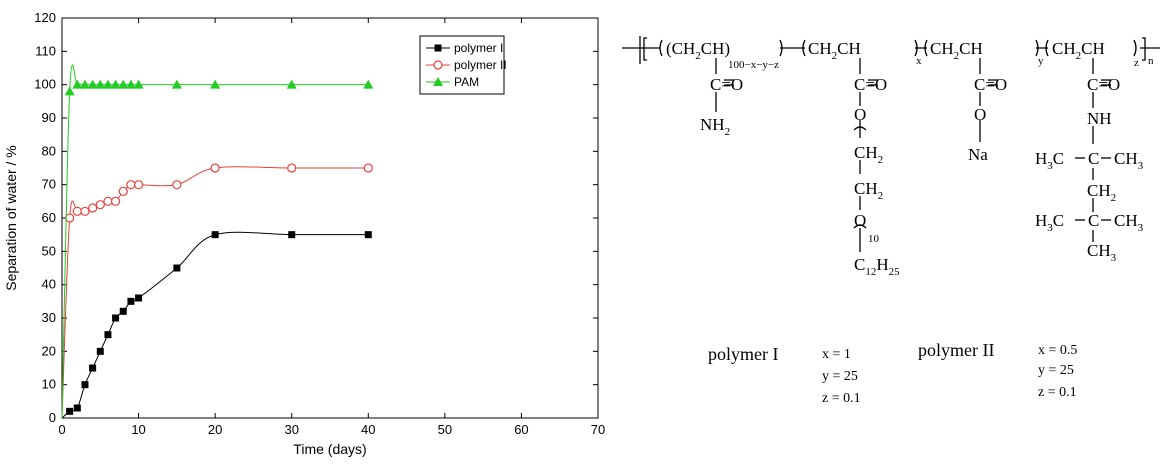 This screenshot has height=465, width=1162. I want to click on carbonyl-2-text: C=O, so click(870, 84).